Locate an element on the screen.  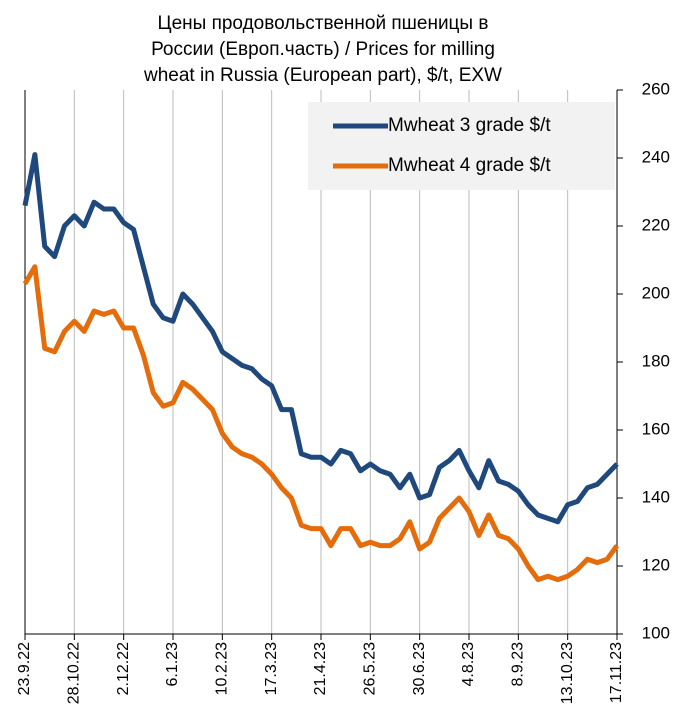
y-tick-label: 140 is located at coordinates (656, 496).